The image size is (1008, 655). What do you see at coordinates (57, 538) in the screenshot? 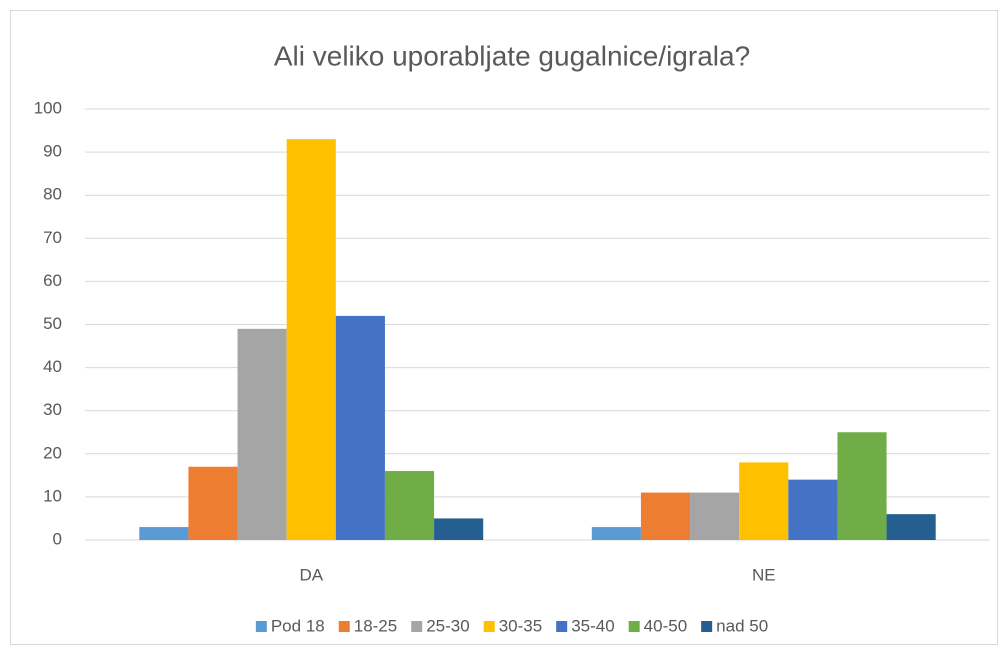
I see `y-tick-label: 0` at bounding box center [57, 538].